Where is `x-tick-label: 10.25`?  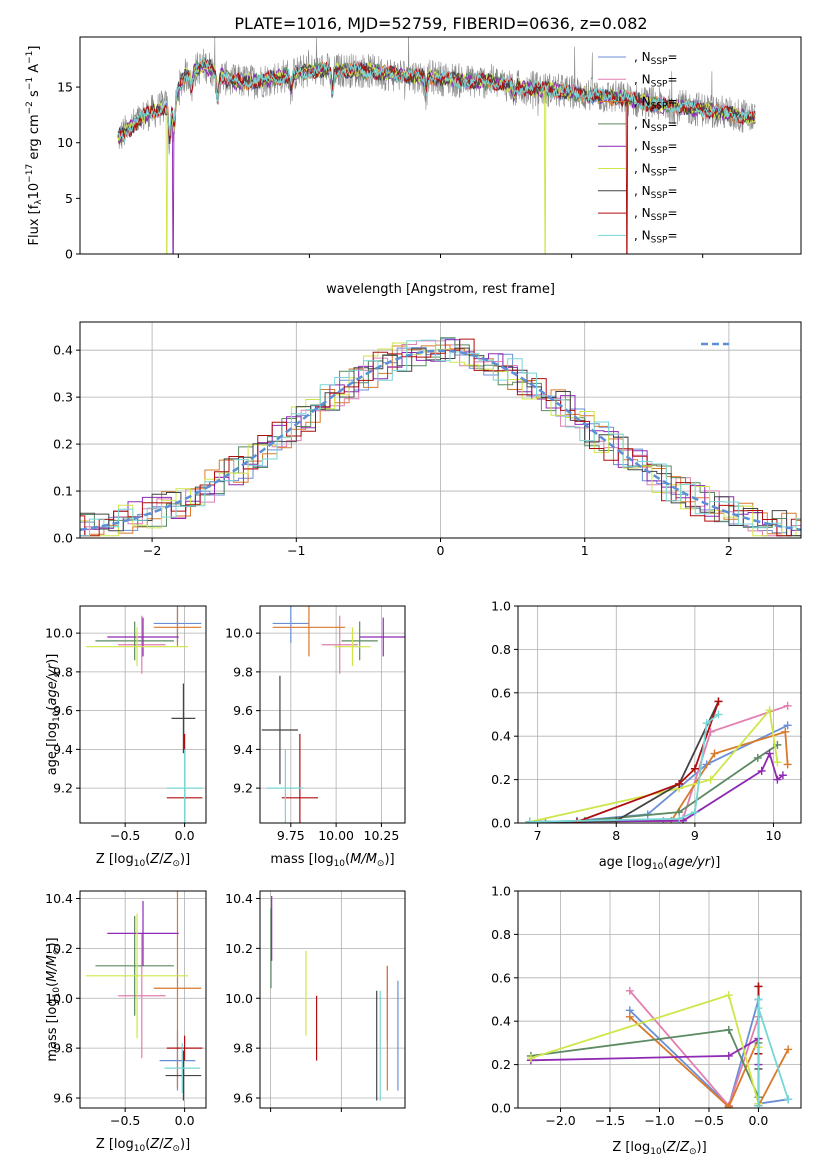 x-tick-label: 10.25 is located at coordinates (382, 835).